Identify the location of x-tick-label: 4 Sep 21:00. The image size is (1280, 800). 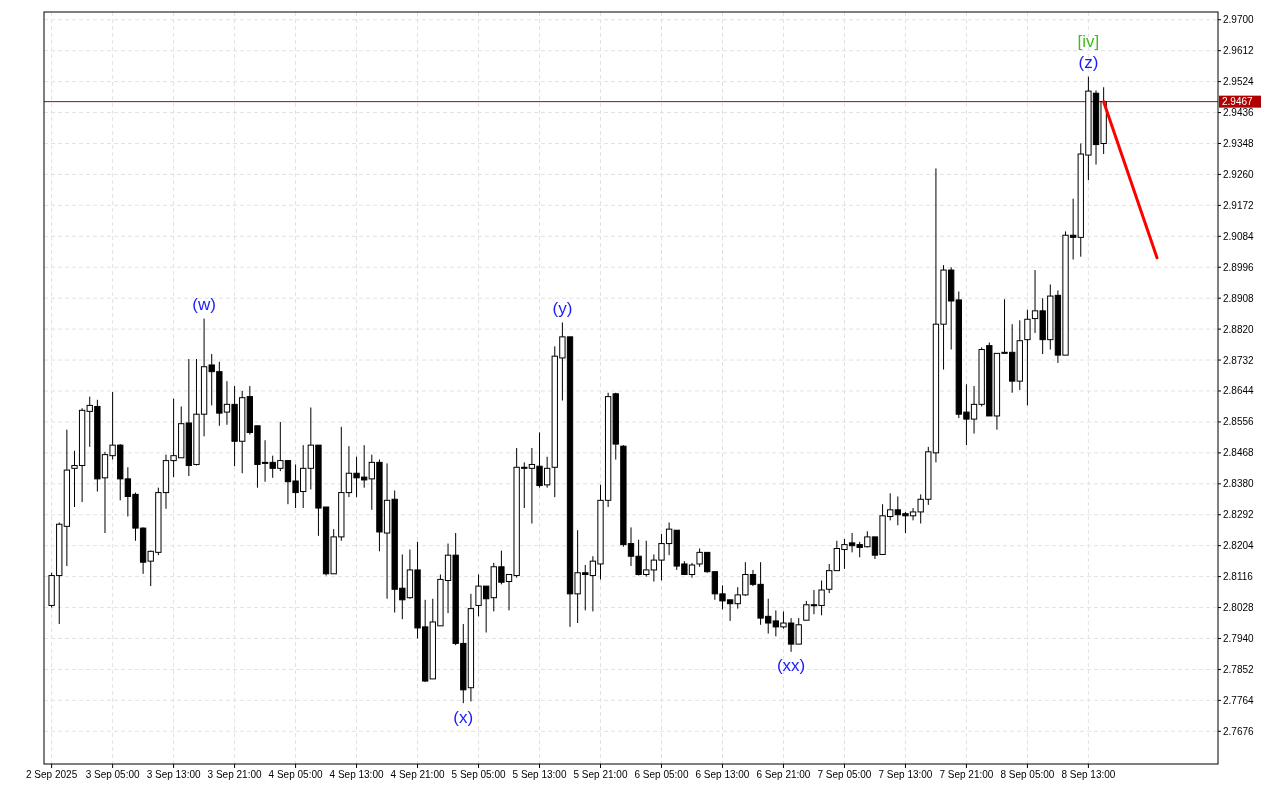
(417, 774).